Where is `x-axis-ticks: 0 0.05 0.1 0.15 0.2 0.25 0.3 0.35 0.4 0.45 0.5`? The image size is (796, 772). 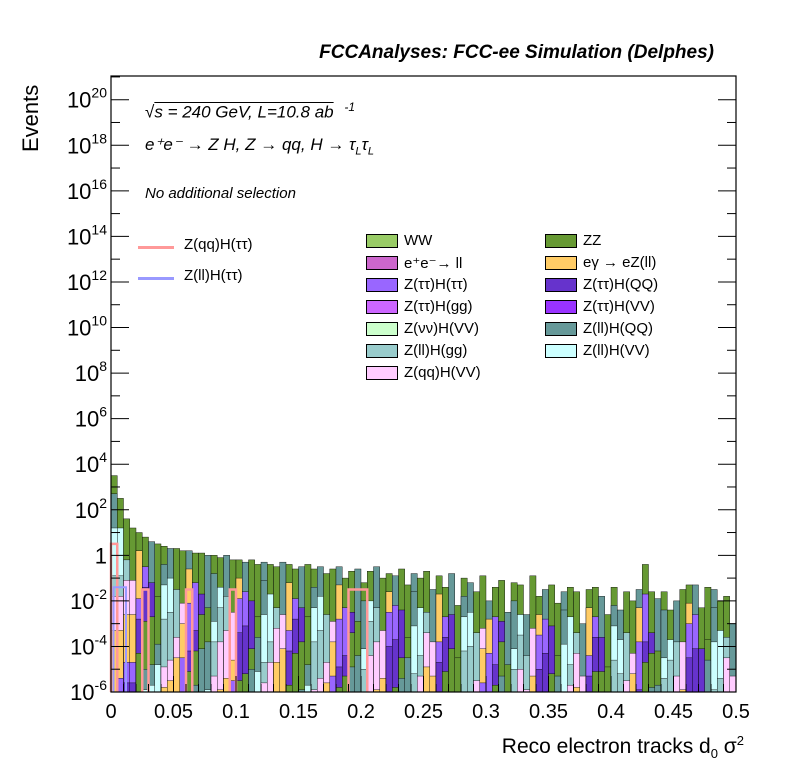 x-axis-ticks: 0 0.05 0.1 0.15 0.2 0.25 0.3 0.35 0.4 0.45 0.5 is located at coordinates (427, 699).